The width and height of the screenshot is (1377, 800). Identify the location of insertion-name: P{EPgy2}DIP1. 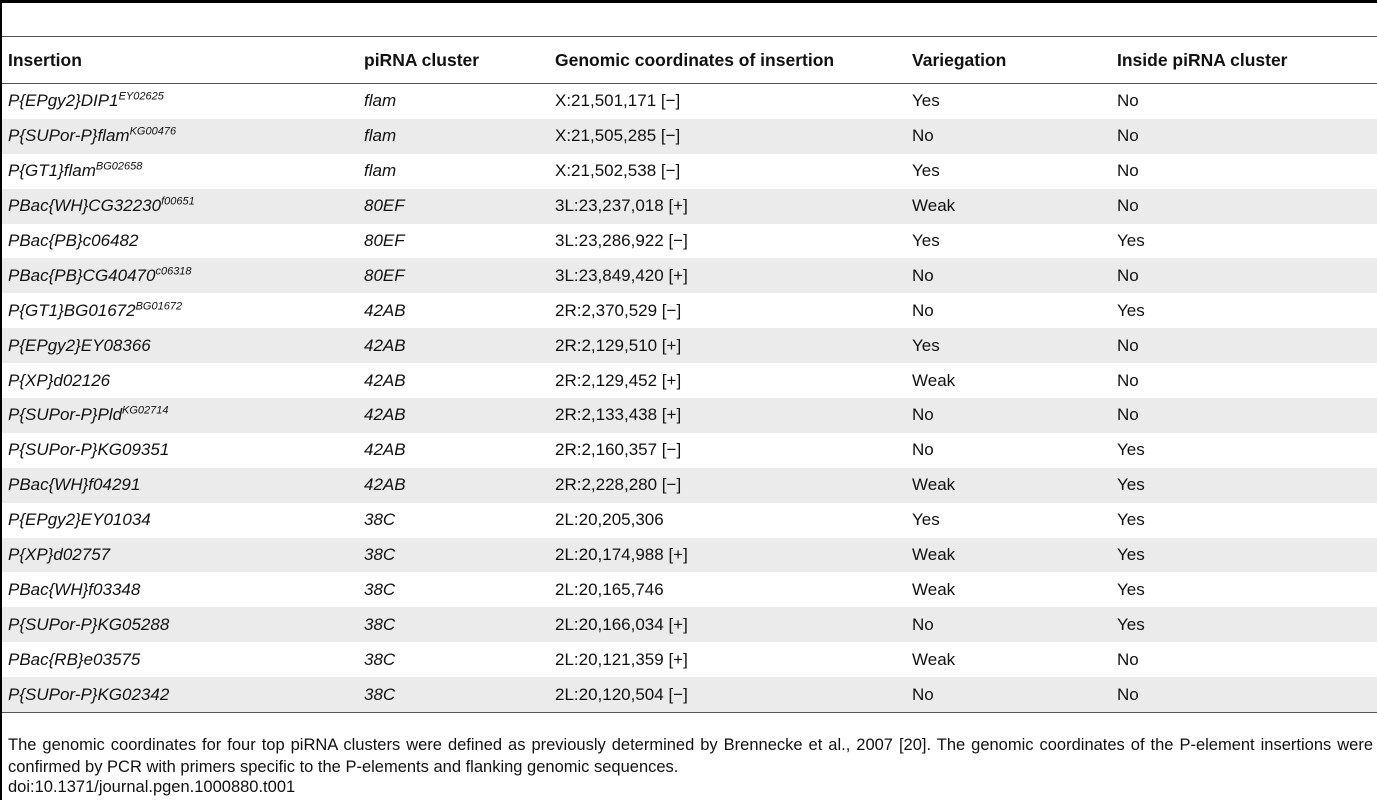
(63, 101).